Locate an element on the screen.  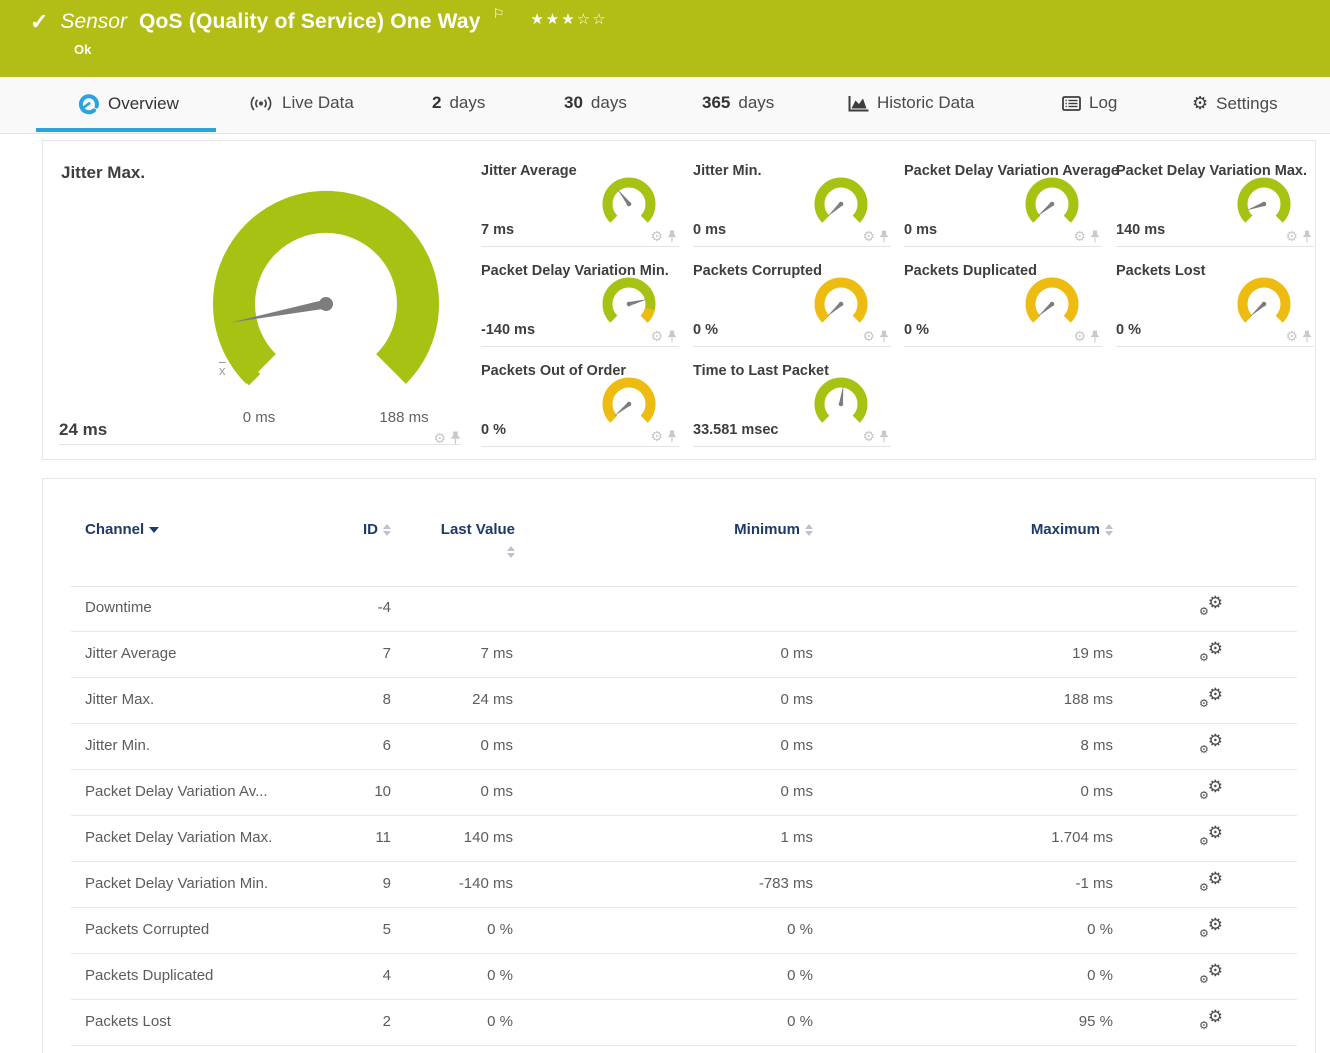
tab-label-number: 2 is located at coordinates (437, 102).